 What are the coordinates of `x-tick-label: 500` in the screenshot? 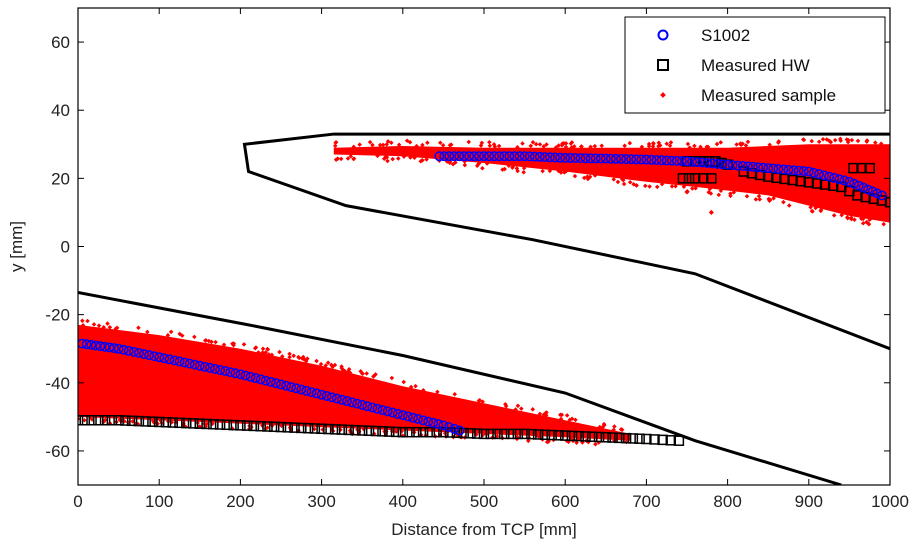 It's located at (484, 501).